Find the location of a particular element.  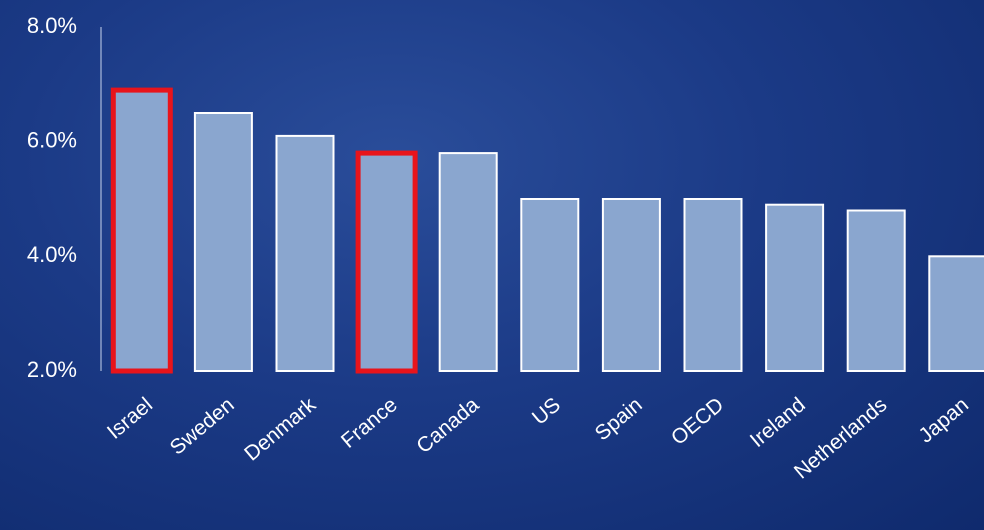

bar-sweden is located at coordinates (223, 242).